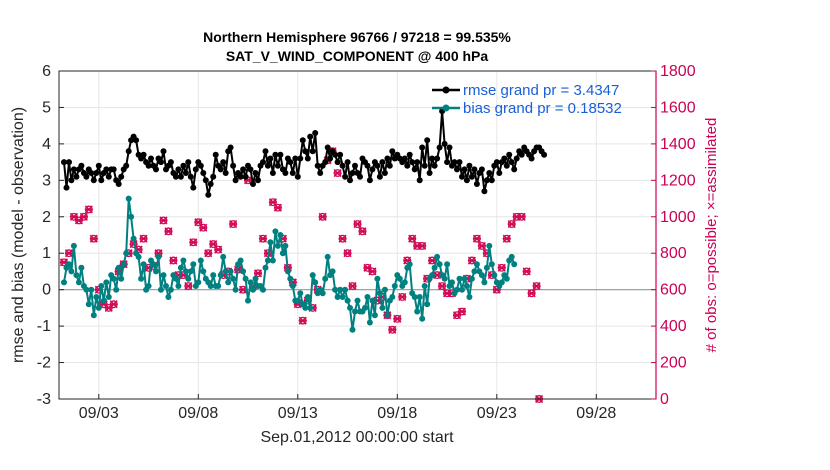 This screenshot has height=470, width=830. I want to click on rmse-series, so click(304, 153).